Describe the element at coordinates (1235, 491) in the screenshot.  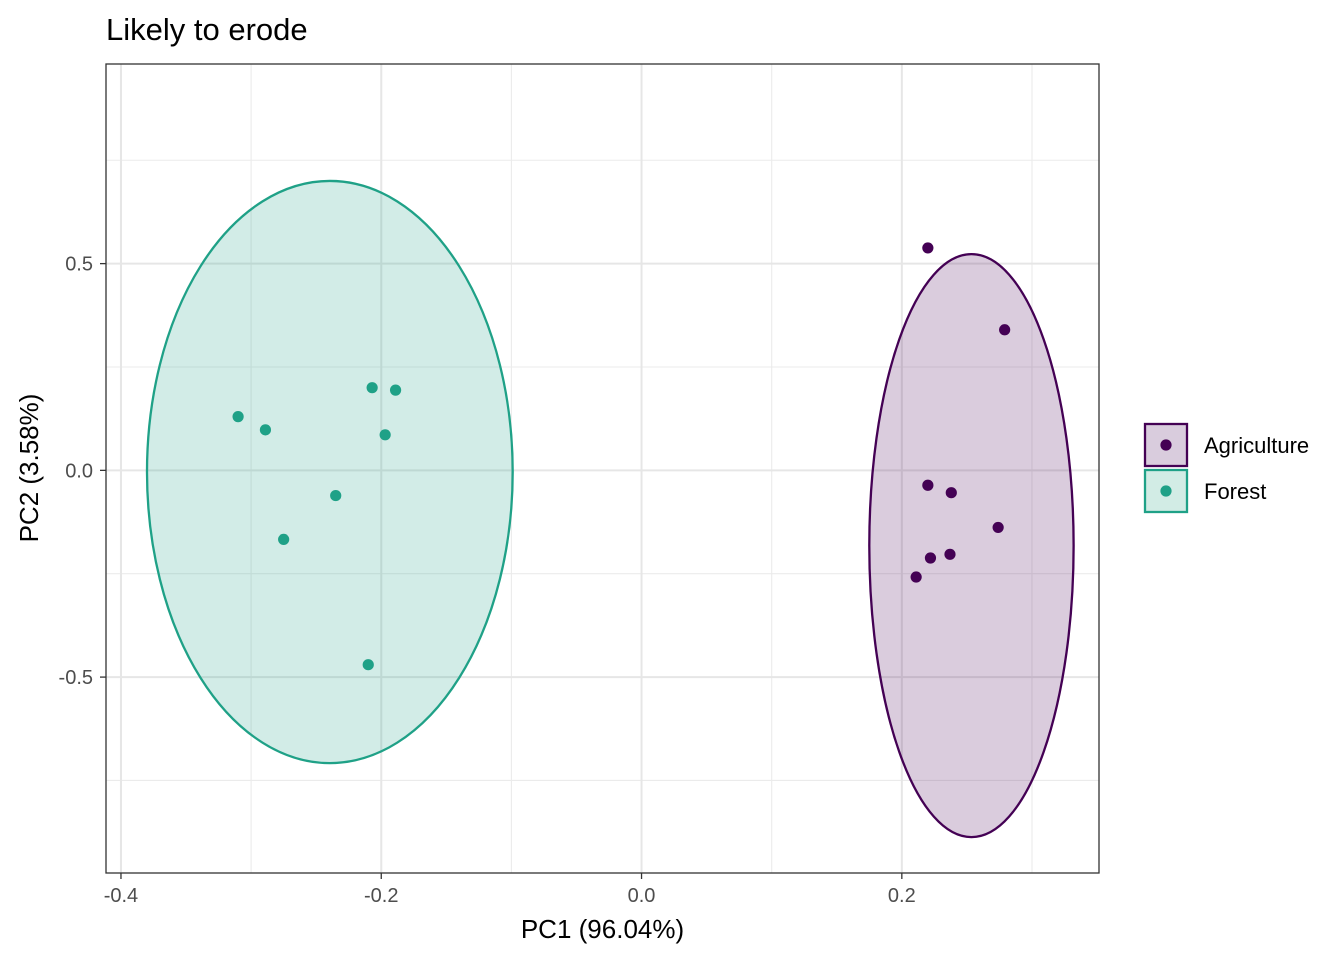
I see `legend-label-forest: Forest` at that location.